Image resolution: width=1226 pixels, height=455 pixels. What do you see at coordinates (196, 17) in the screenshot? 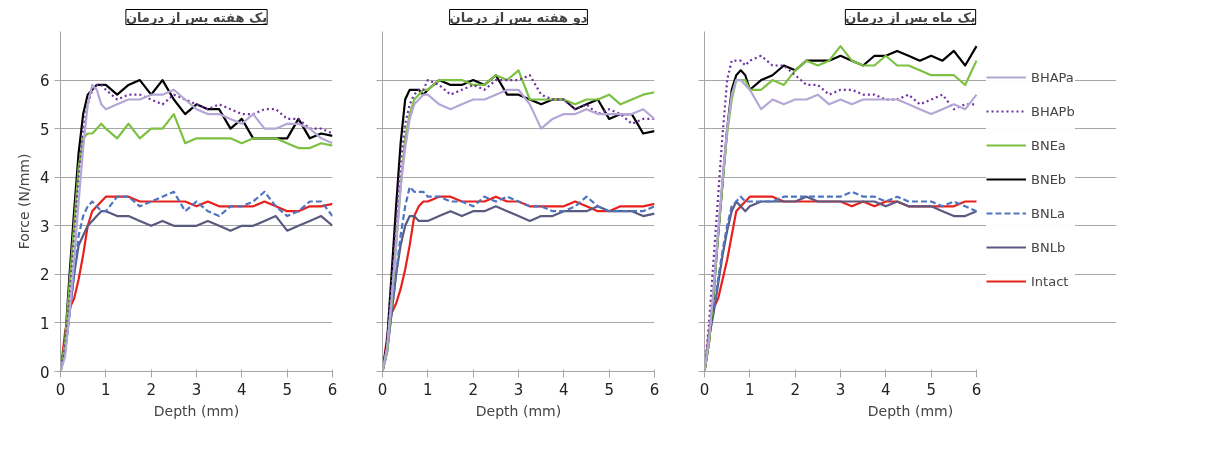
I see `chart-title: یک هفته پس از درمان` at bounding box center [196, 17].